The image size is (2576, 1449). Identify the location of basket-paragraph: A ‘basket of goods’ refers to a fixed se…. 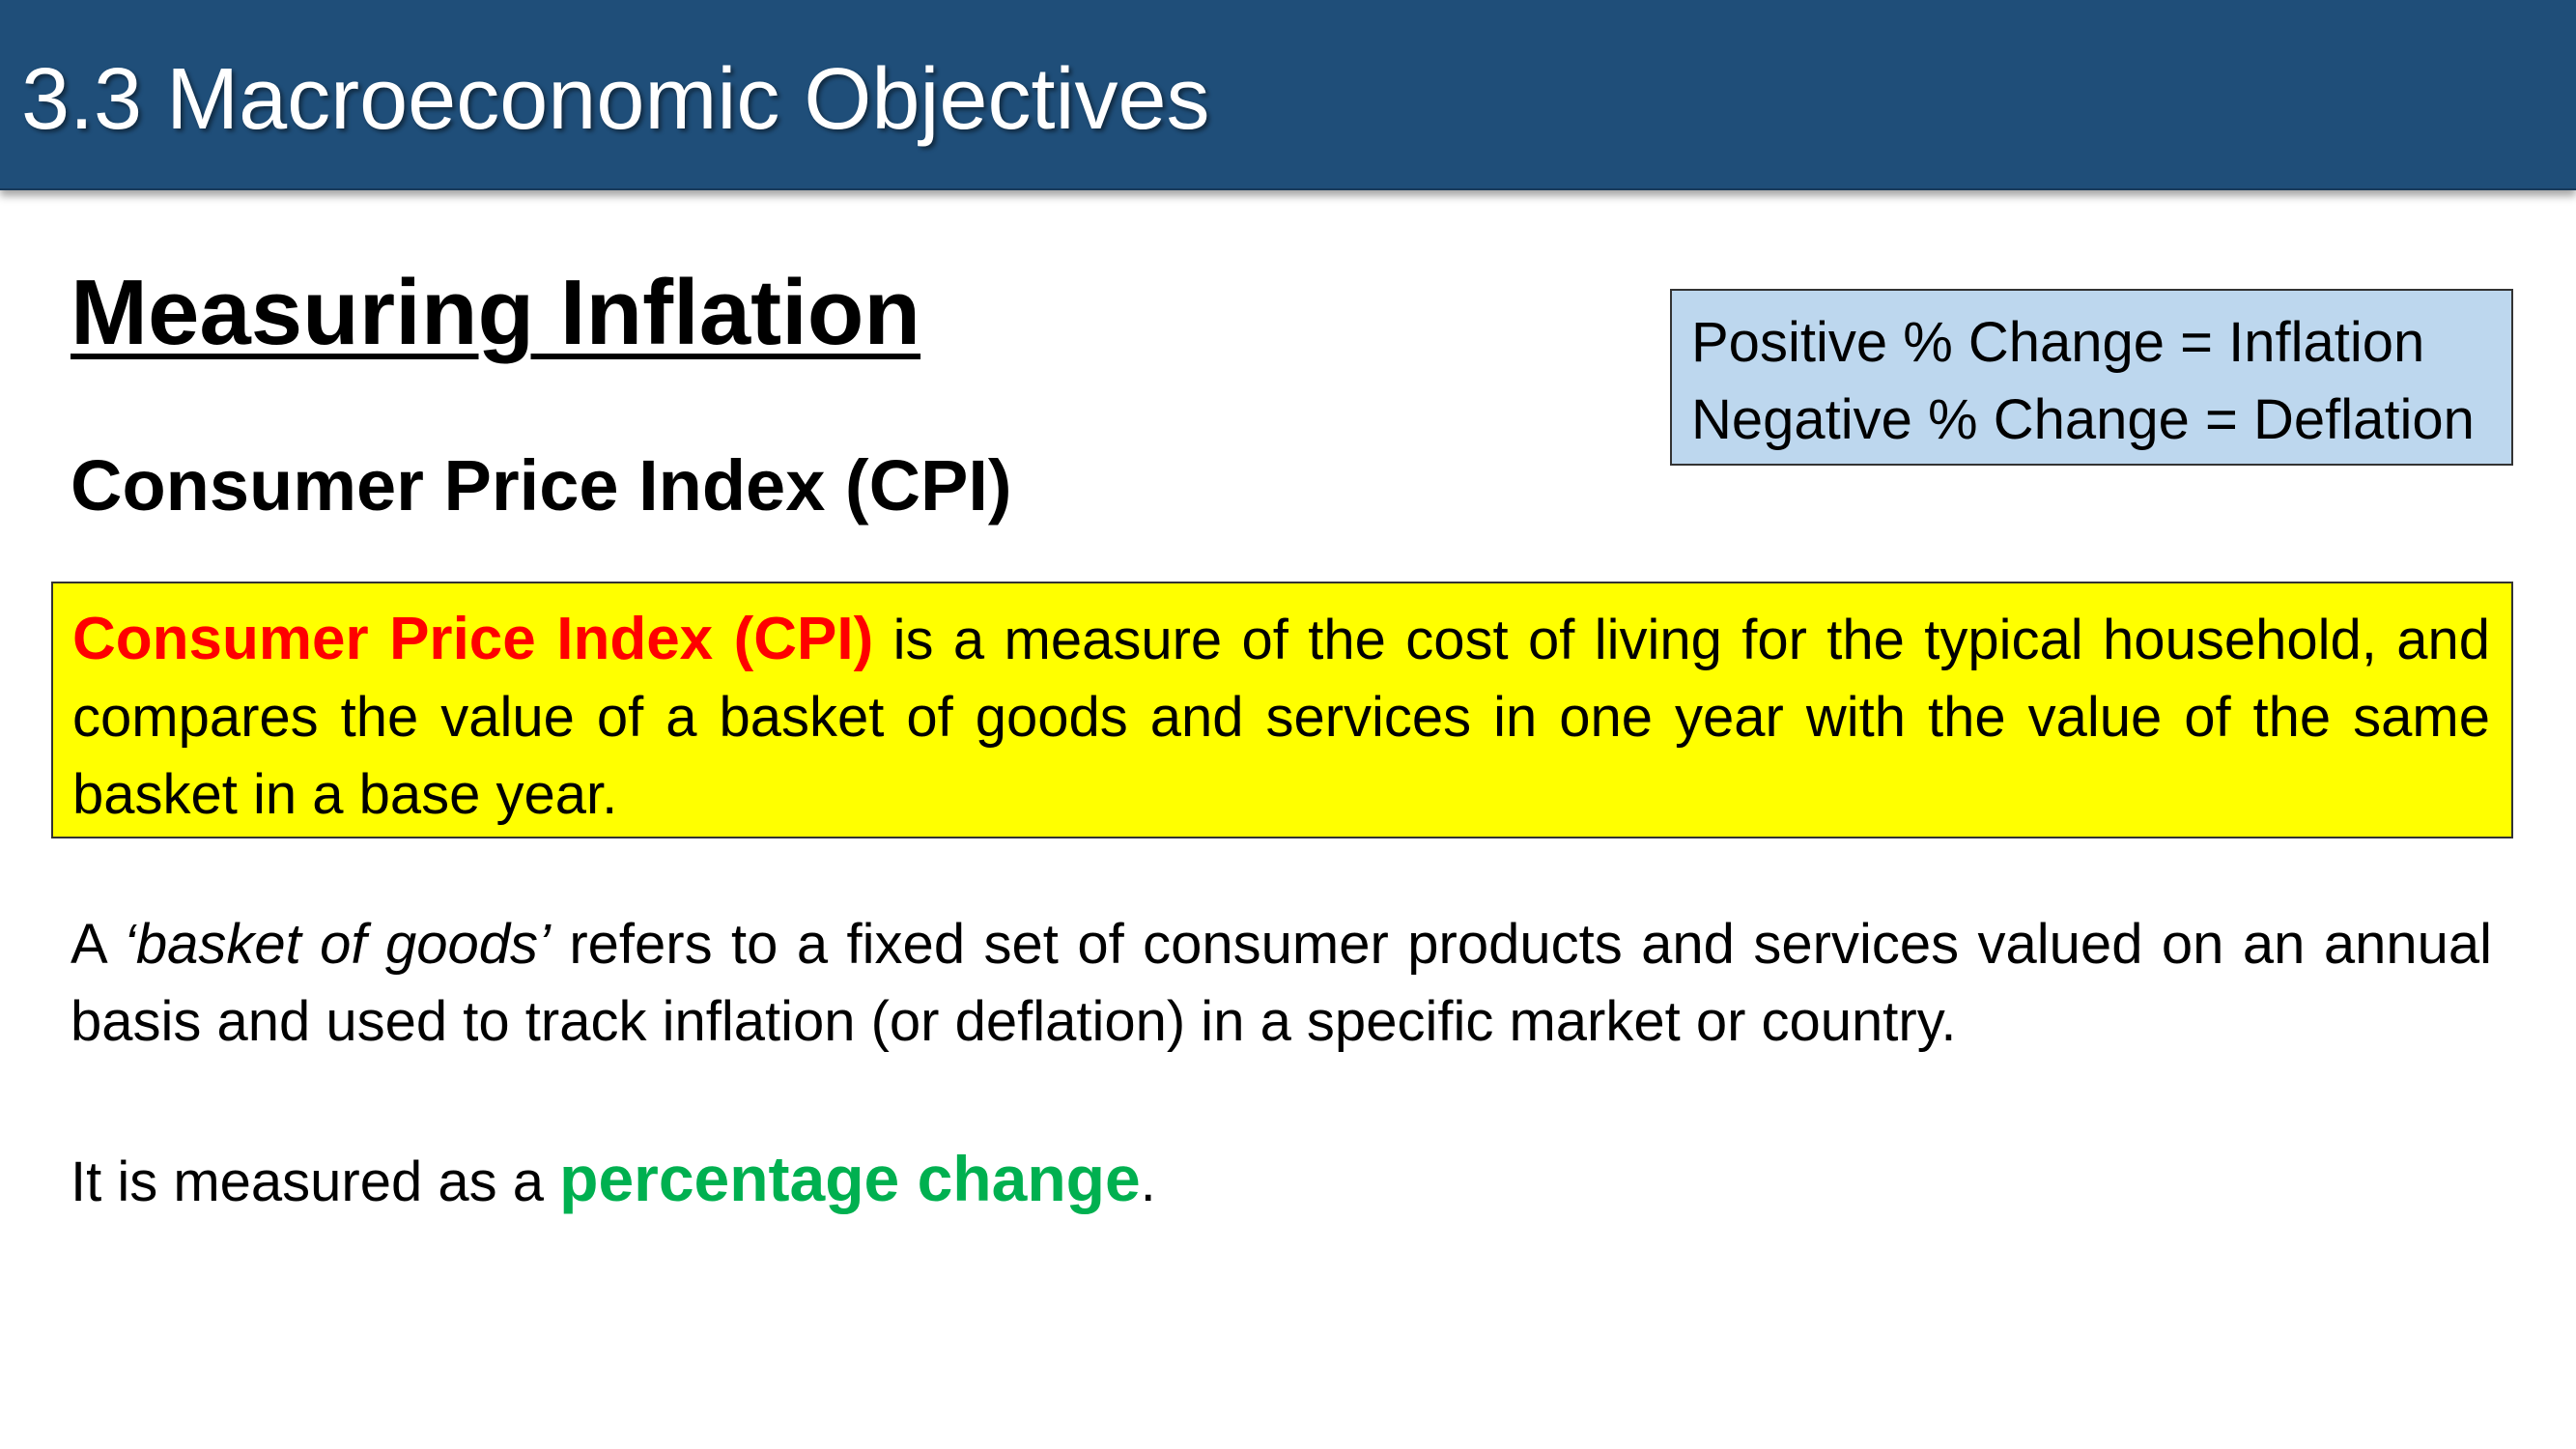
(1281, 983).